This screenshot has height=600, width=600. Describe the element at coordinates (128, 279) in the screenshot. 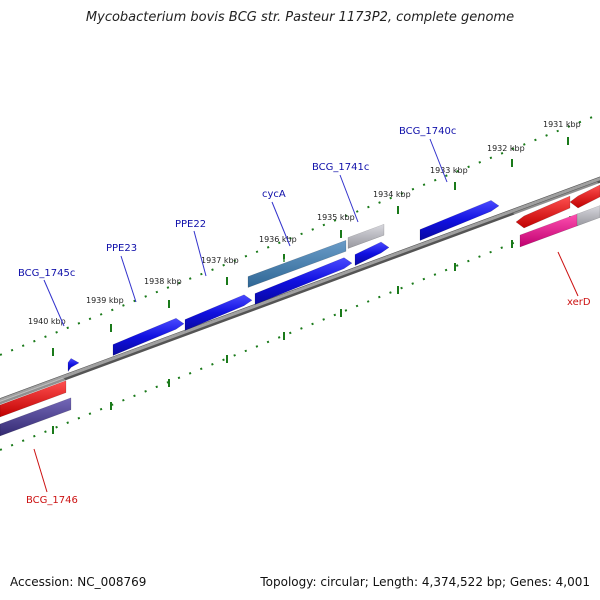

I see `label-leader-PPE23` at that location.